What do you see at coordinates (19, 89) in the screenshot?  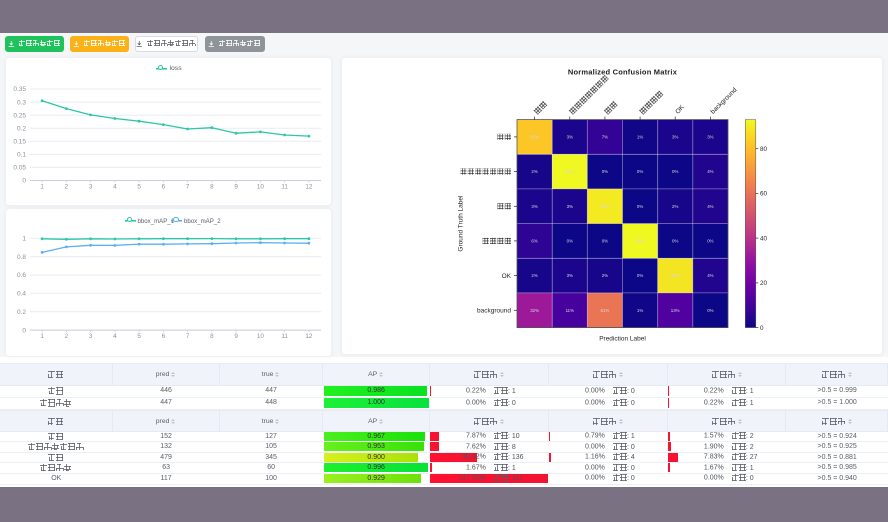 I see `svg-text: 0.35` at bounding box center [19, 89].